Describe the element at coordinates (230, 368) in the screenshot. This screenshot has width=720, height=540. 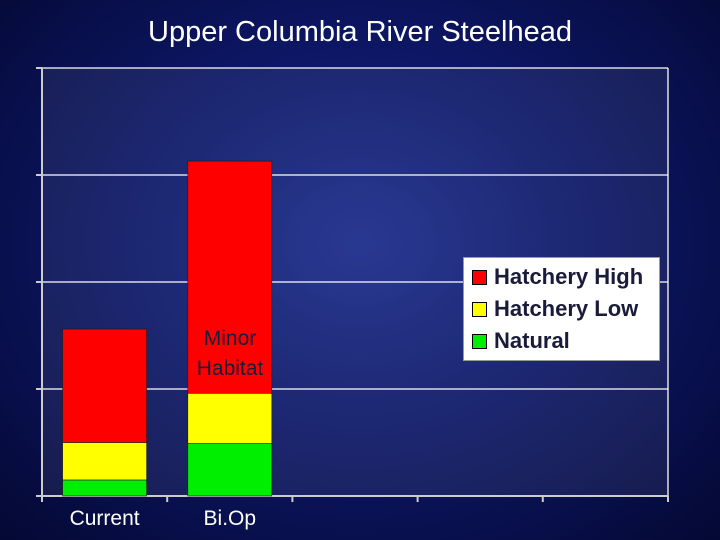
I see `annotation-line-2: Habitat` at that location.